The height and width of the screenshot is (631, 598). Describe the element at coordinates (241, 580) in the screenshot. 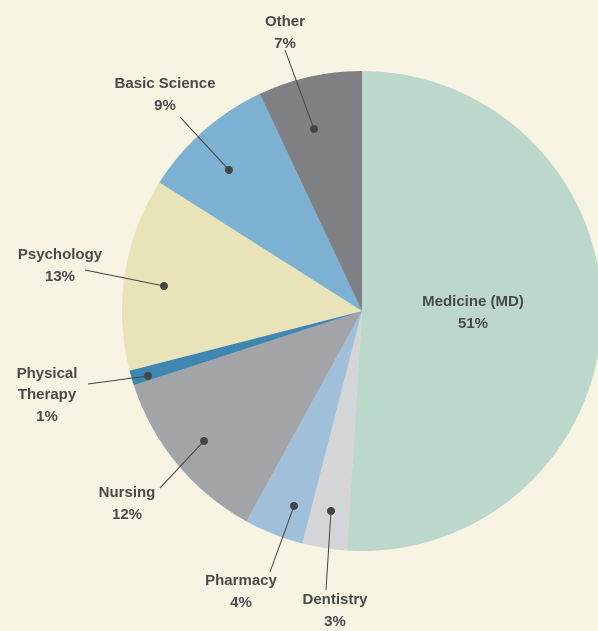

I see `slice-label: Pharmacy` at that location.